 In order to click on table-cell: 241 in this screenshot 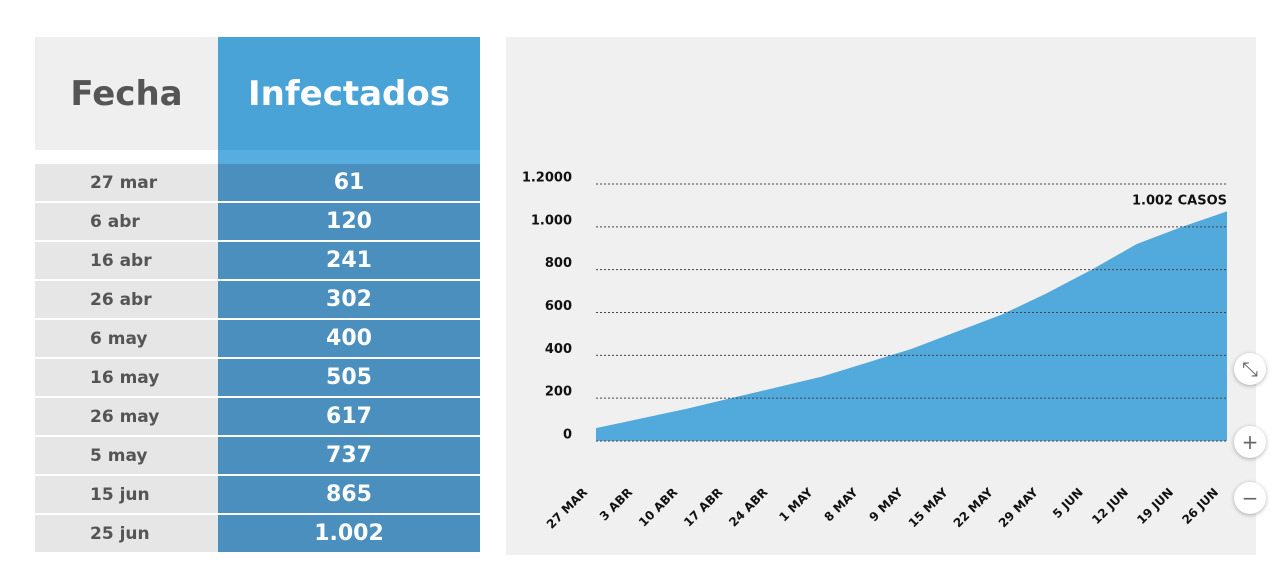, I will do `click(349, 260)`.